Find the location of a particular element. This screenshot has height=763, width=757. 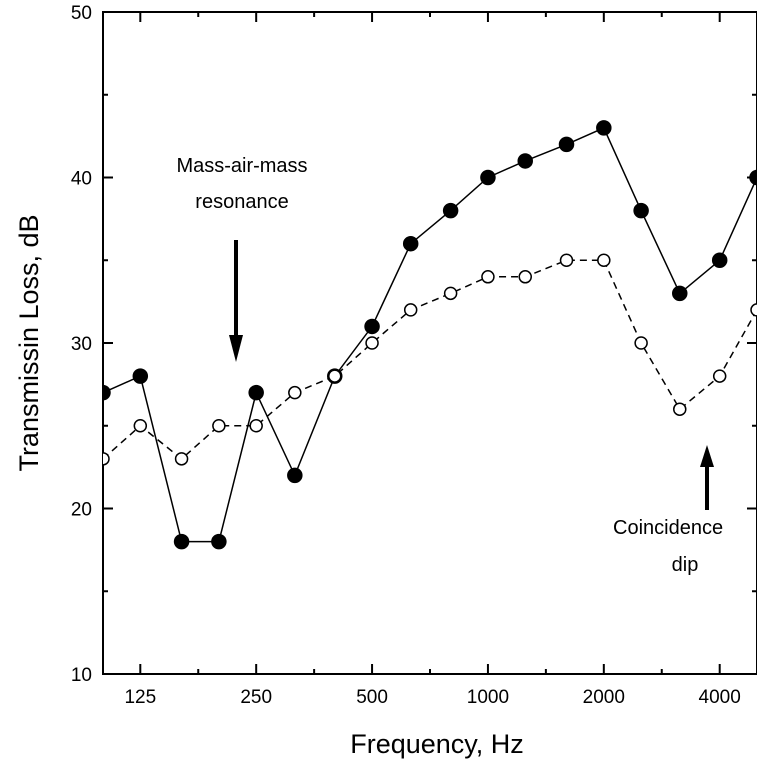

y-tick-label: 40 is located at coordinates (81, 179).